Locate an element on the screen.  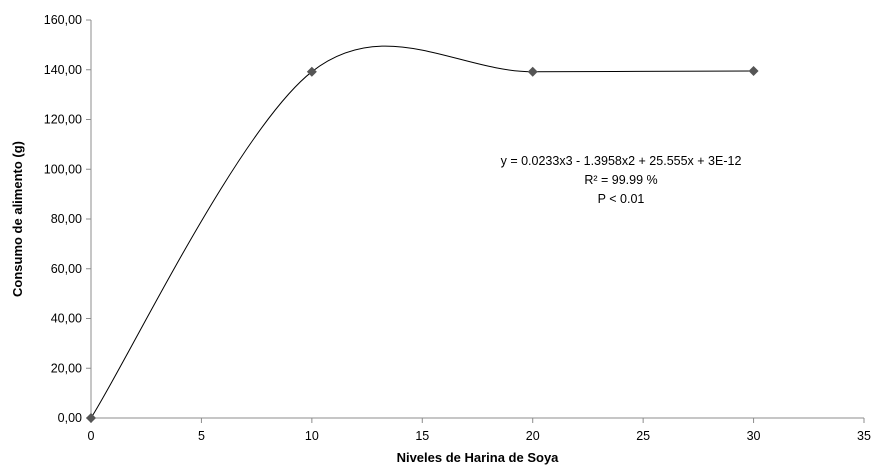
x-tick-label: 30 is located at coordinates (754, 436).